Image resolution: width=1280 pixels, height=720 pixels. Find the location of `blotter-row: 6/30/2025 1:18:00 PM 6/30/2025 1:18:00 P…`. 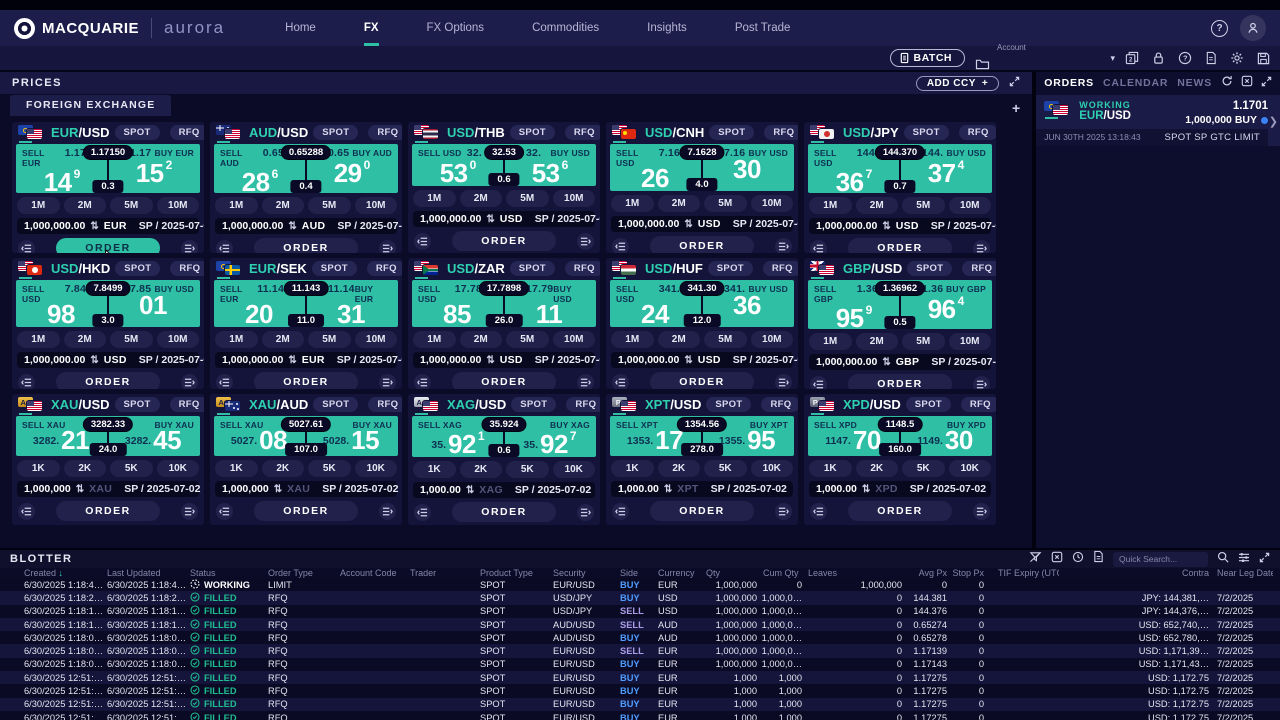

blotter-row: 6/30/2025 1:18:00 PM 6/30/2025 1:18:00 P… is located at coordinates (640, 664).